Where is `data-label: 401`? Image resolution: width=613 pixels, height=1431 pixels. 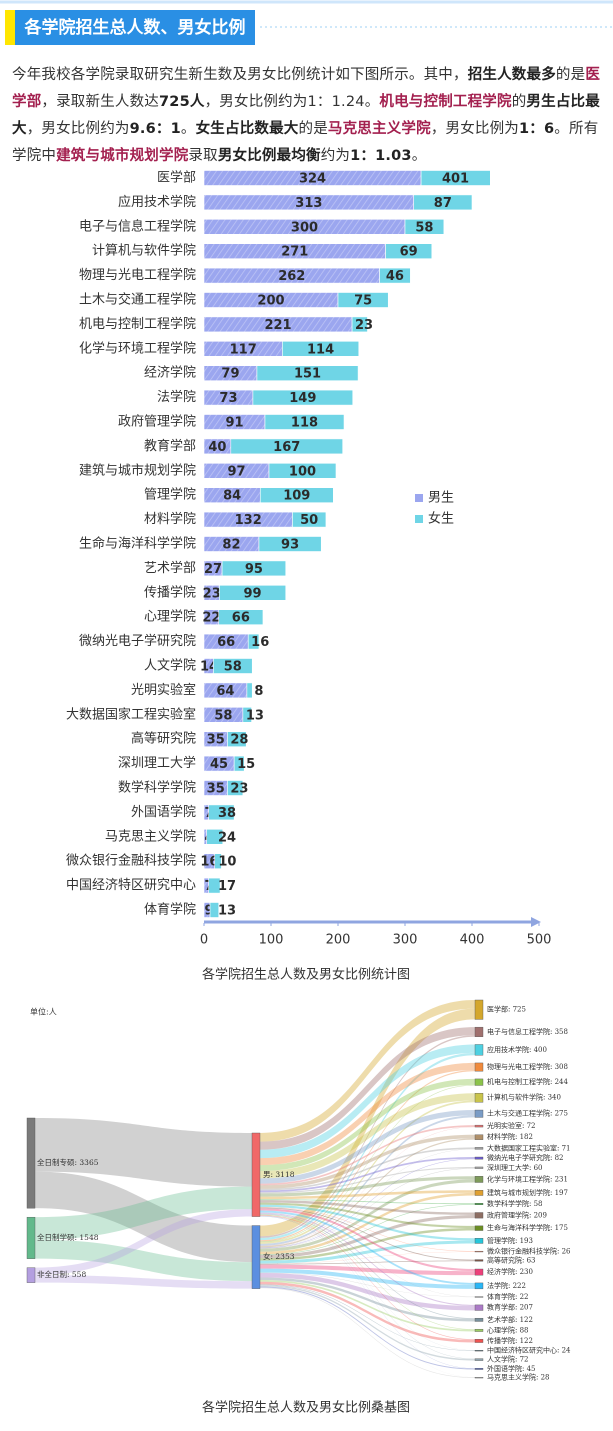 data-label: 401 is located at coordinates (455, 179).